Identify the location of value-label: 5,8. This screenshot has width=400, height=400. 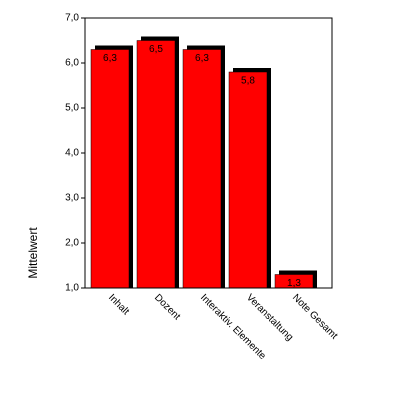
(248, 81).